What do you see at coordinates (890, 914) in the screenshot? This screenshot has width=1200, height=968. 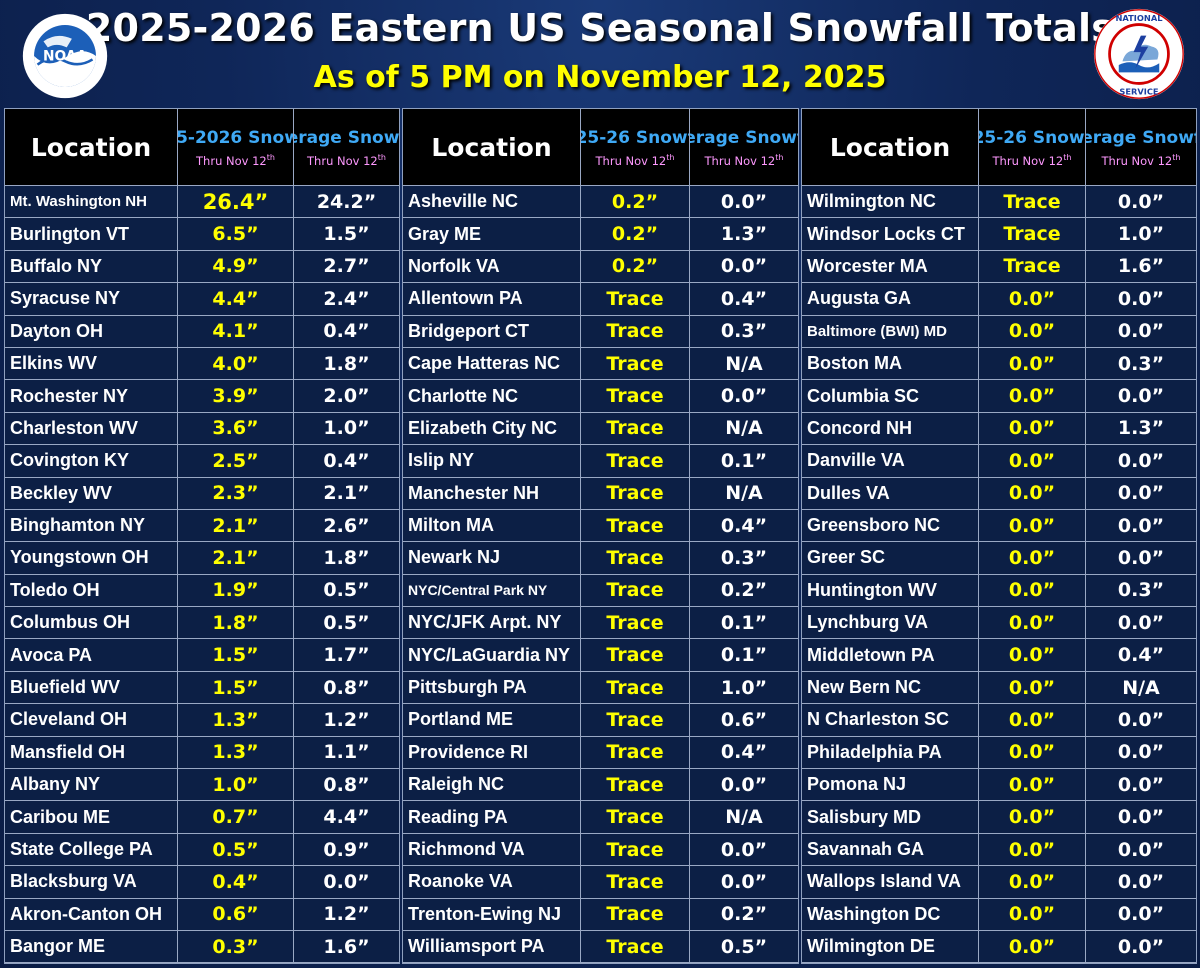 I see `location-cell: Washington DC` at bounding box center [890, 914].